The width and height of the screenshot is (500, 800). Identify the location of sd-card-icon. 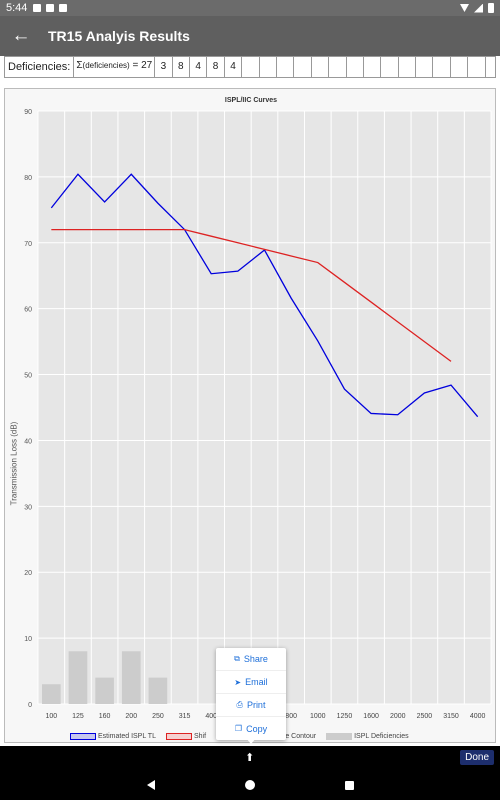
(63, 8).